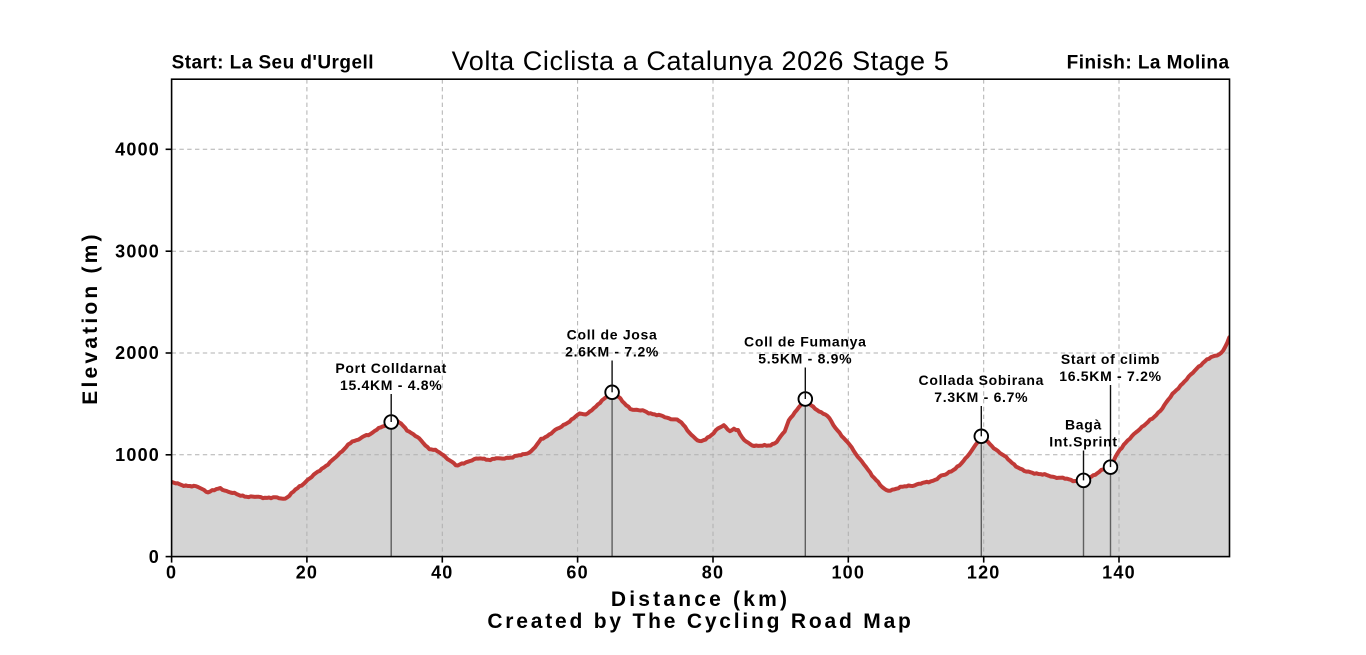 Image resolution: width=1366 pixels, height=655 pixels. What do you see at coordinates (1110, 376) in the screenshot?
I see `svg-text: 16.5KM - 7.2%` at bounding box center [1110, 376].